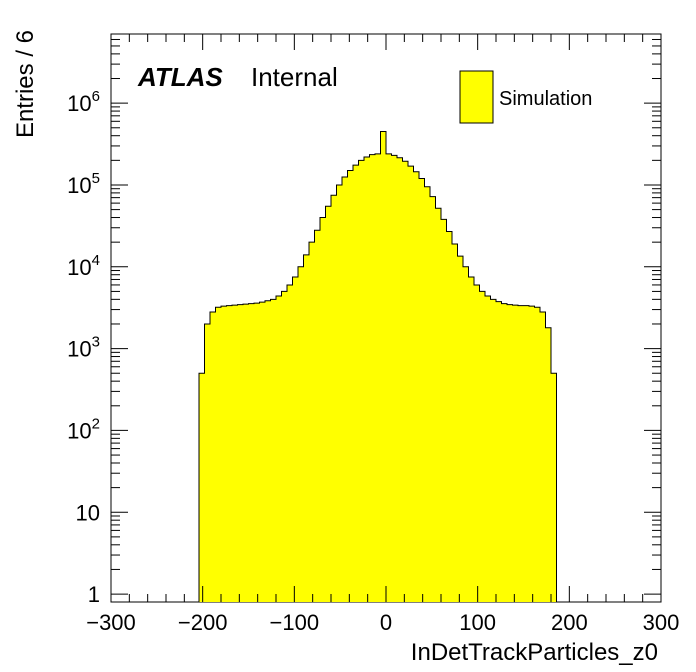 This screenshot has width=696, height=672. I want to click on x-tick-label: 200, so click(569, 622).